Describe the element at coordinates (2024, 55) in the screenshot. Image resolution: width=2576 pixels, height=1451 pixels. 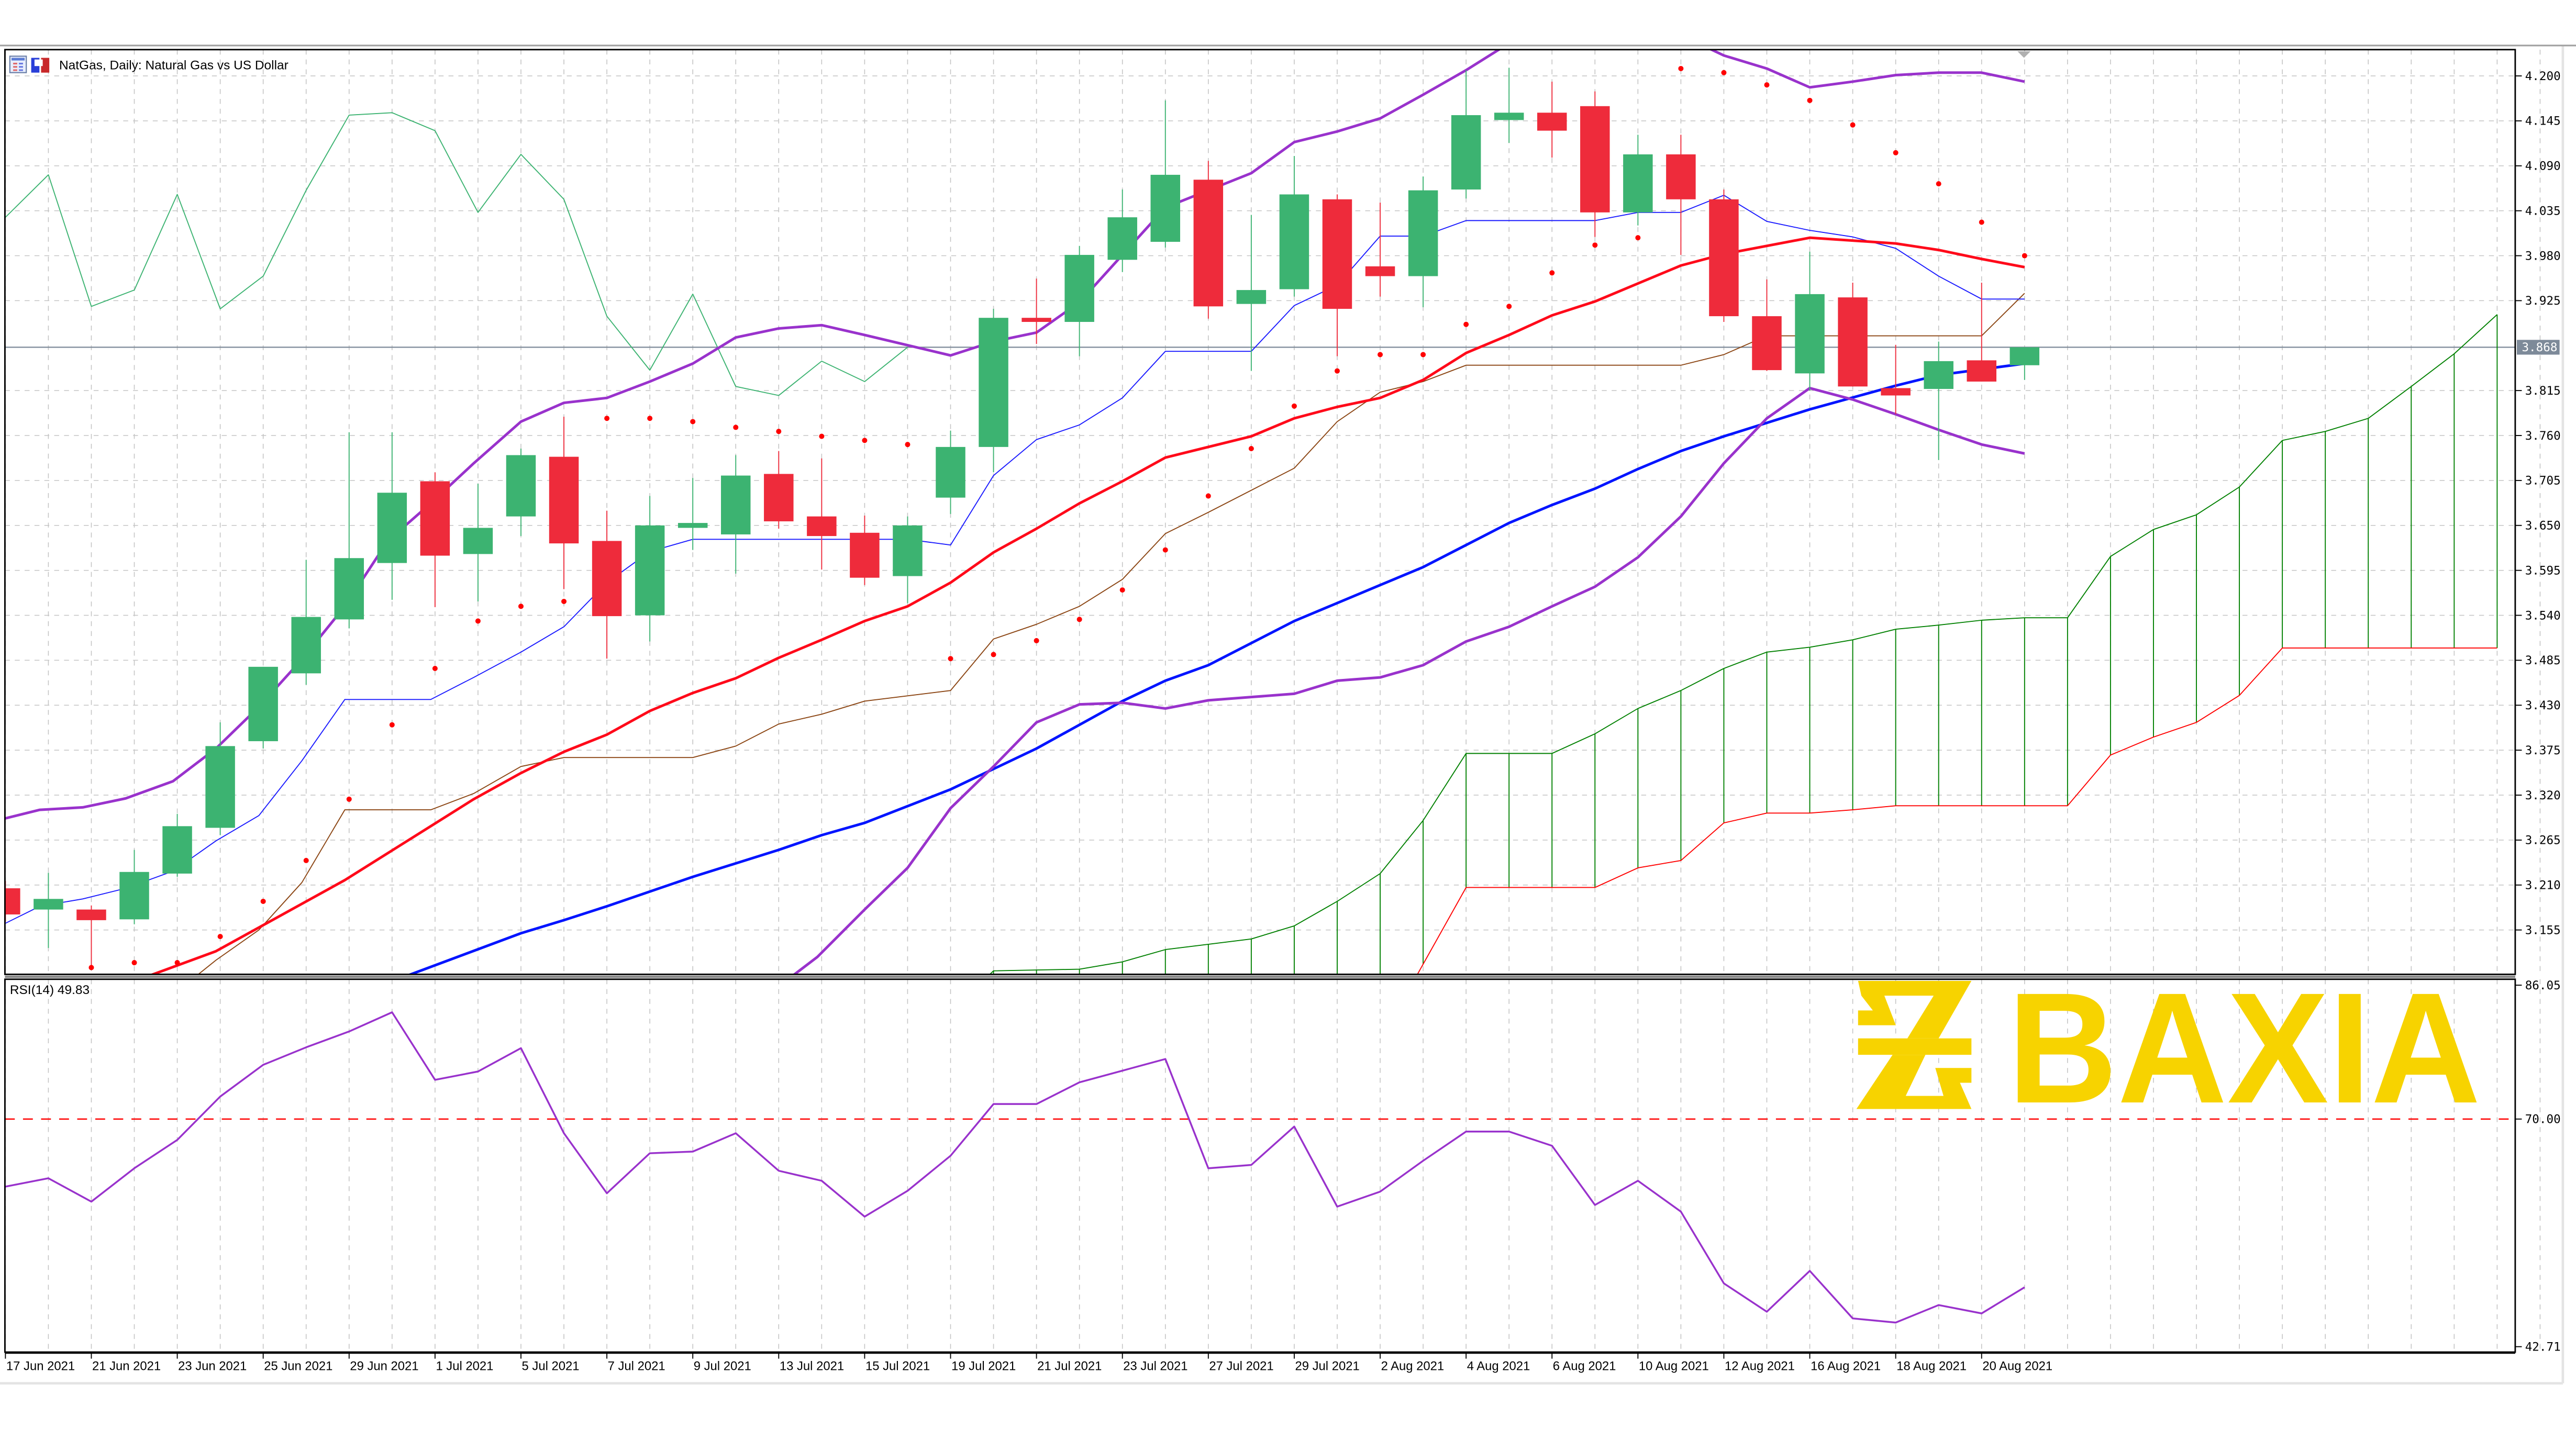
I see `chart-shift-marker-icon` at that location.